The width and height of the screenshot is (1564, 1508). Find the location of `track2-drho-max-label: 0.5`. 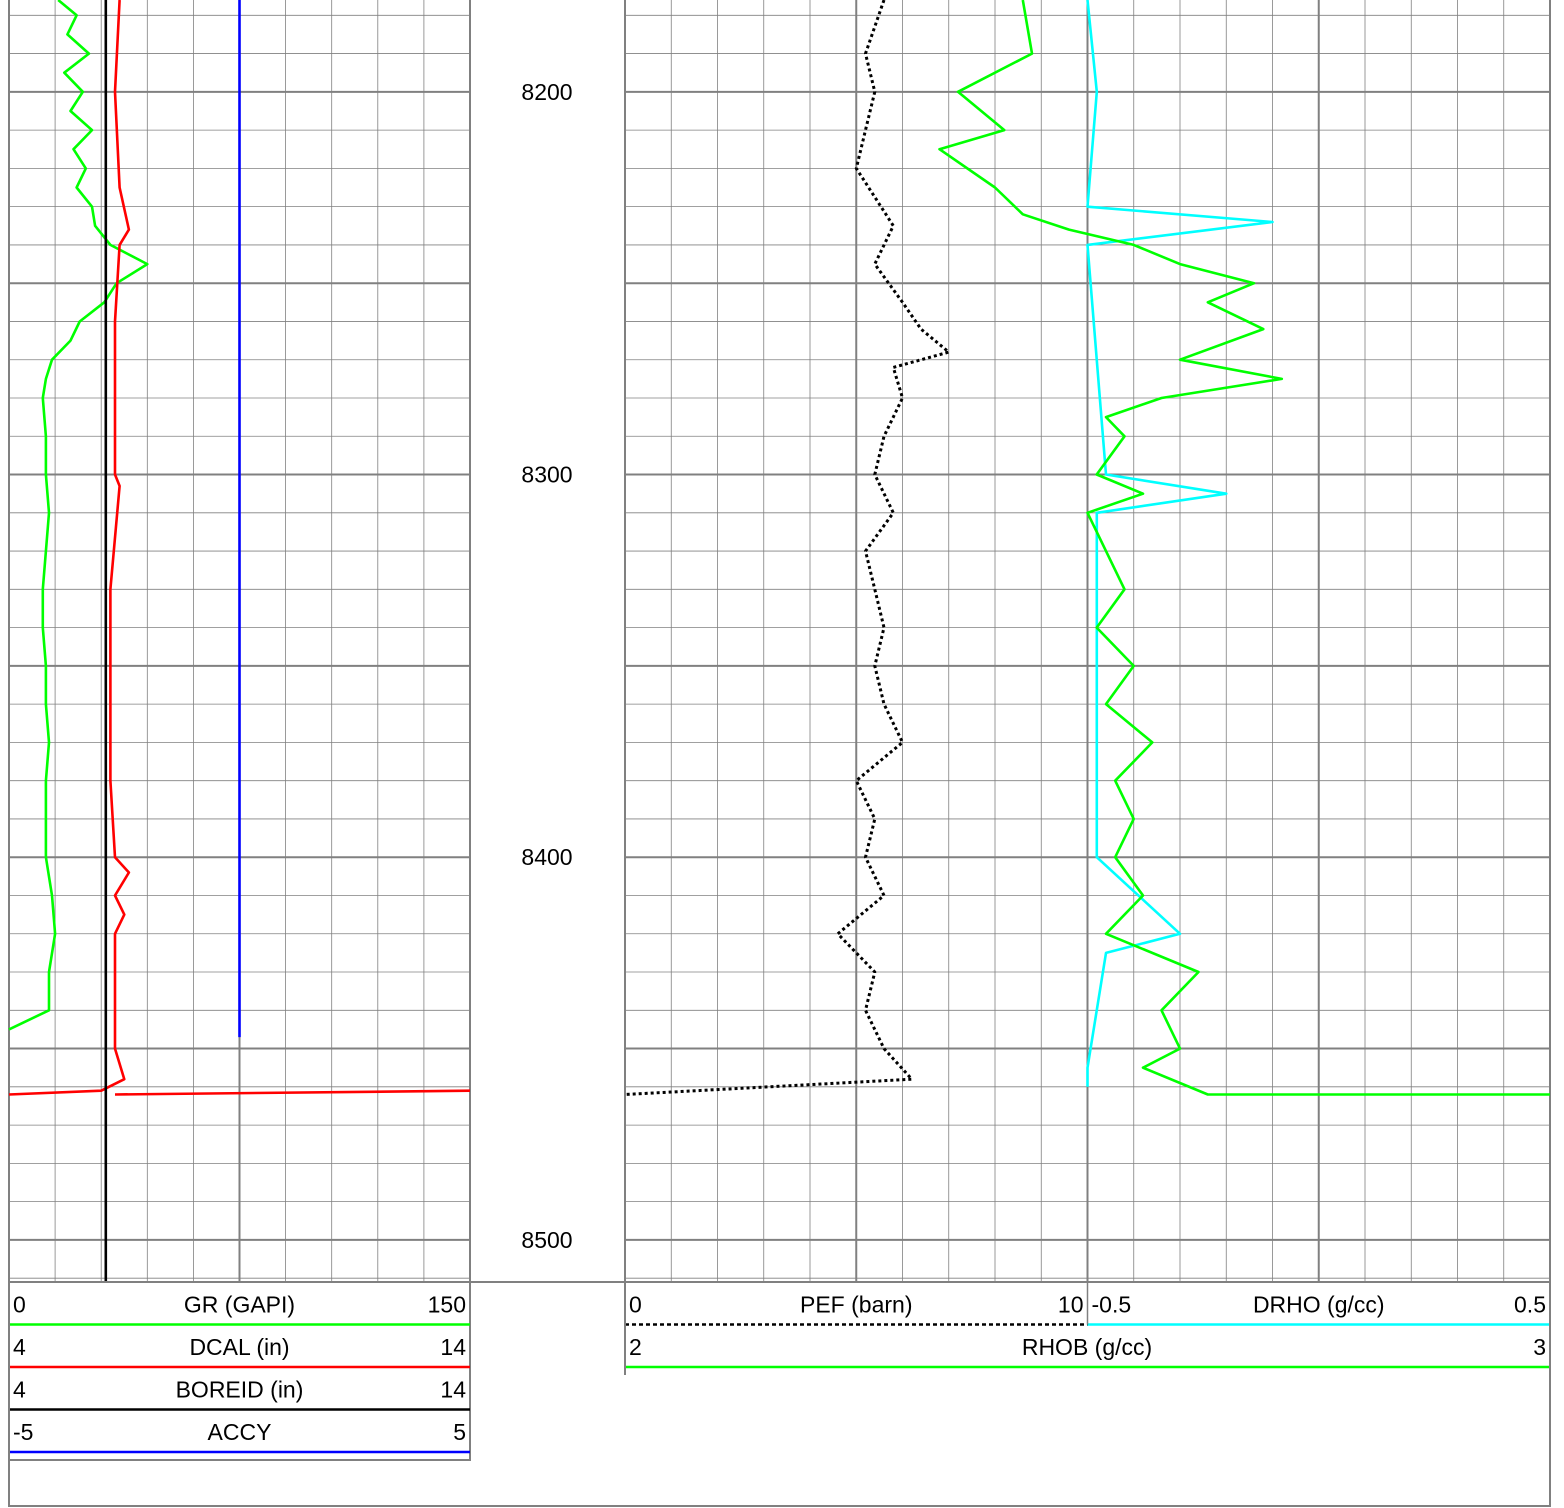

track2-drho-max-label: 0.5 is located at coordinates (1530, 1305).